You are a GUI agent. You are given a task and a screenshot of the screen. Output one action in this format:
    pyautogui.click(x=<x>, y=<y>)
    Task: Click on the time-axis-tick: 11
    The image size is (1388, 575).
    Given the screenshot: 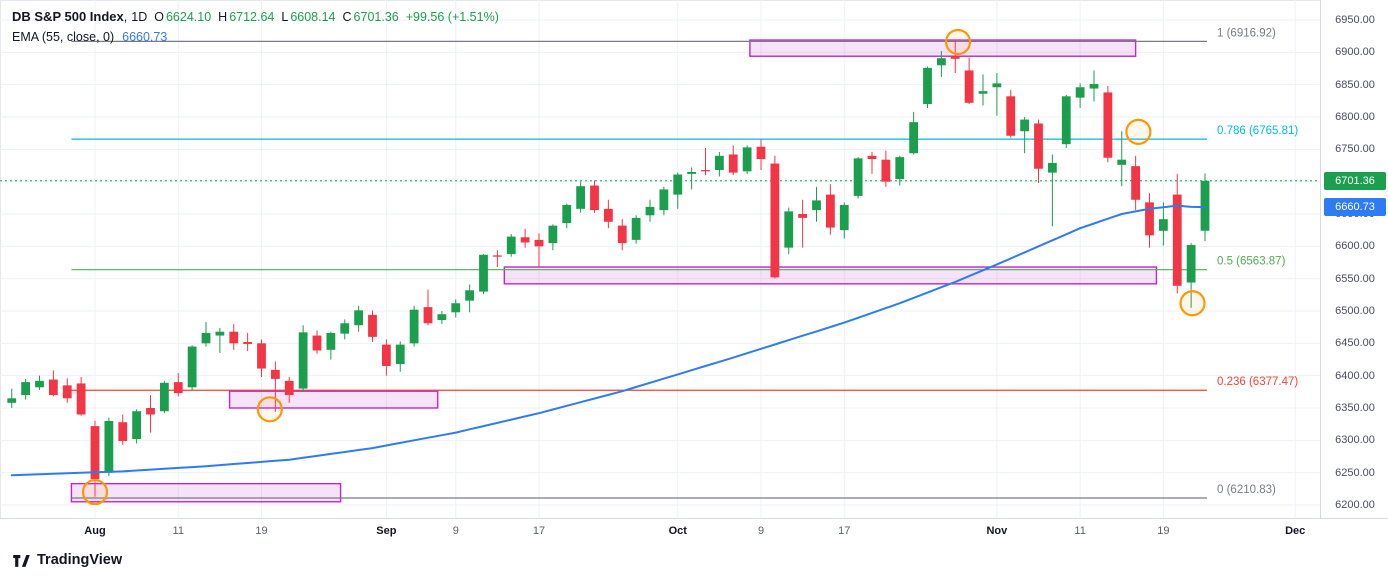 What is the action you would take?
    pyautogui.click(x=1080, y=531)
    